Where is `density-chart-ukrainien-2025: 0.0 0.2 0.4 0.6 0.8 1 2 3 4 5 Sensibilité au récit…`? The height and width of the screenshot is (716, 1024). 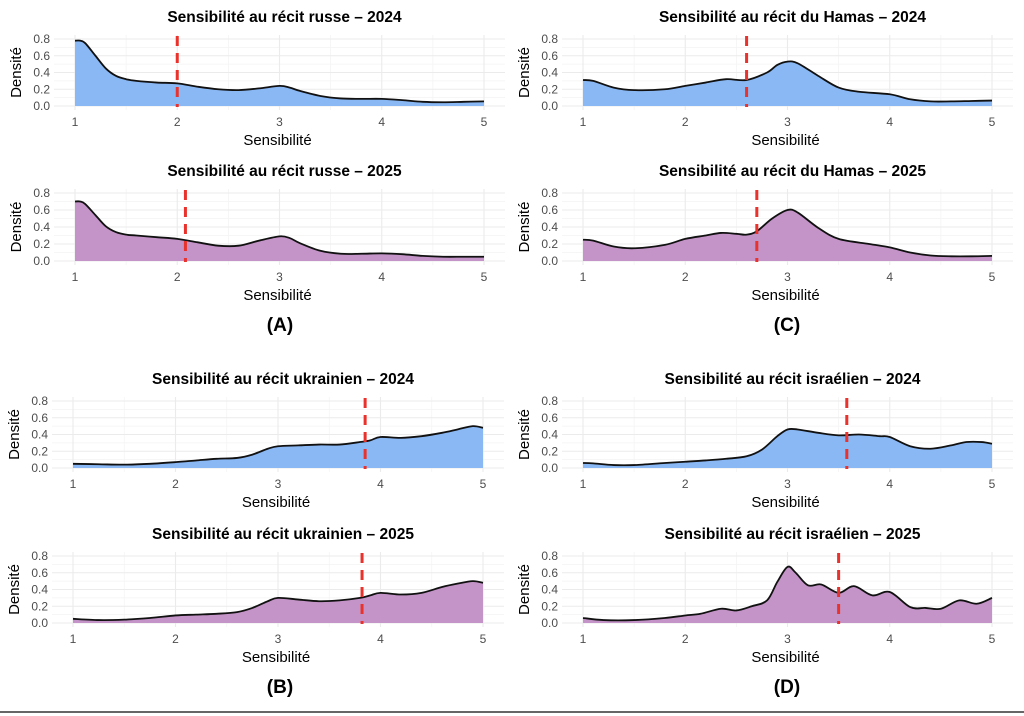 density-chart-ukrainien-2025: 0.0 0.2 0.4 0.6 0.8 1 2 3 4 5 Sensibilité au récit… is located at coordinates (255, 596).